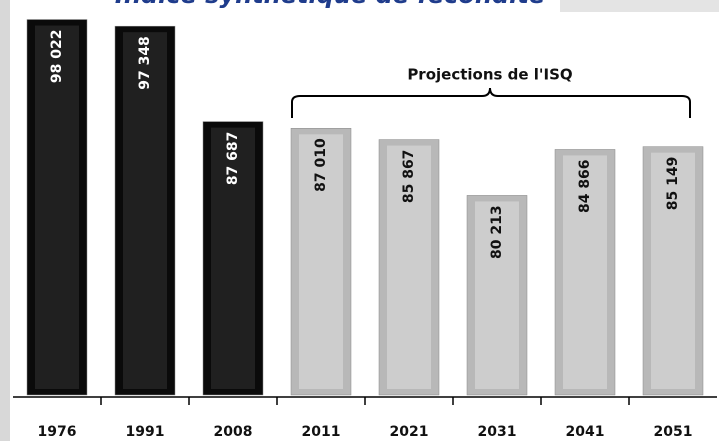  Describe the element at coordinates (585, 186) in the screenshot. I see `value-label: 84 866` at that location.